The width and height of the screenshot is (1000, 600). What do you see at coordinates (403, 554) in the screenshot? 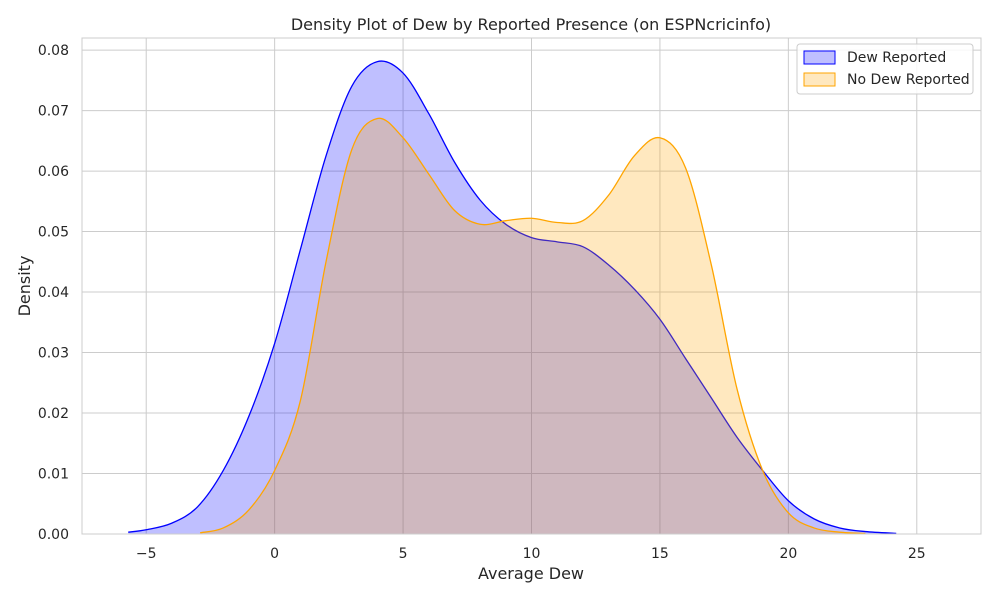
I see `x-tick-label: 5` at bounding box center [403, 554].